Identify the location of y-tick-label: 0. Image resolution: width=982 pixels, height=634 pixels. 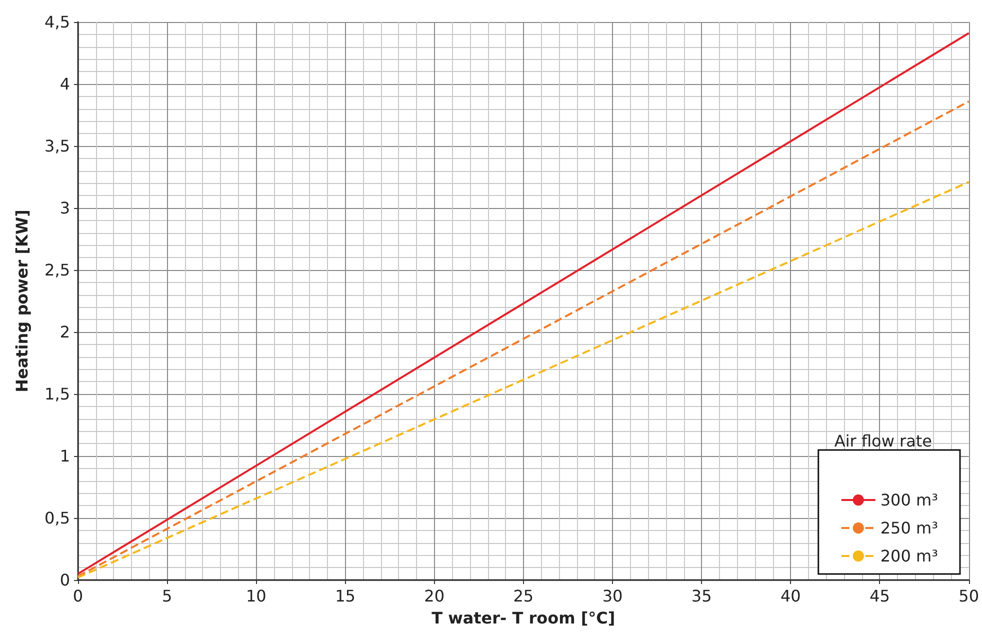
(65, 580).